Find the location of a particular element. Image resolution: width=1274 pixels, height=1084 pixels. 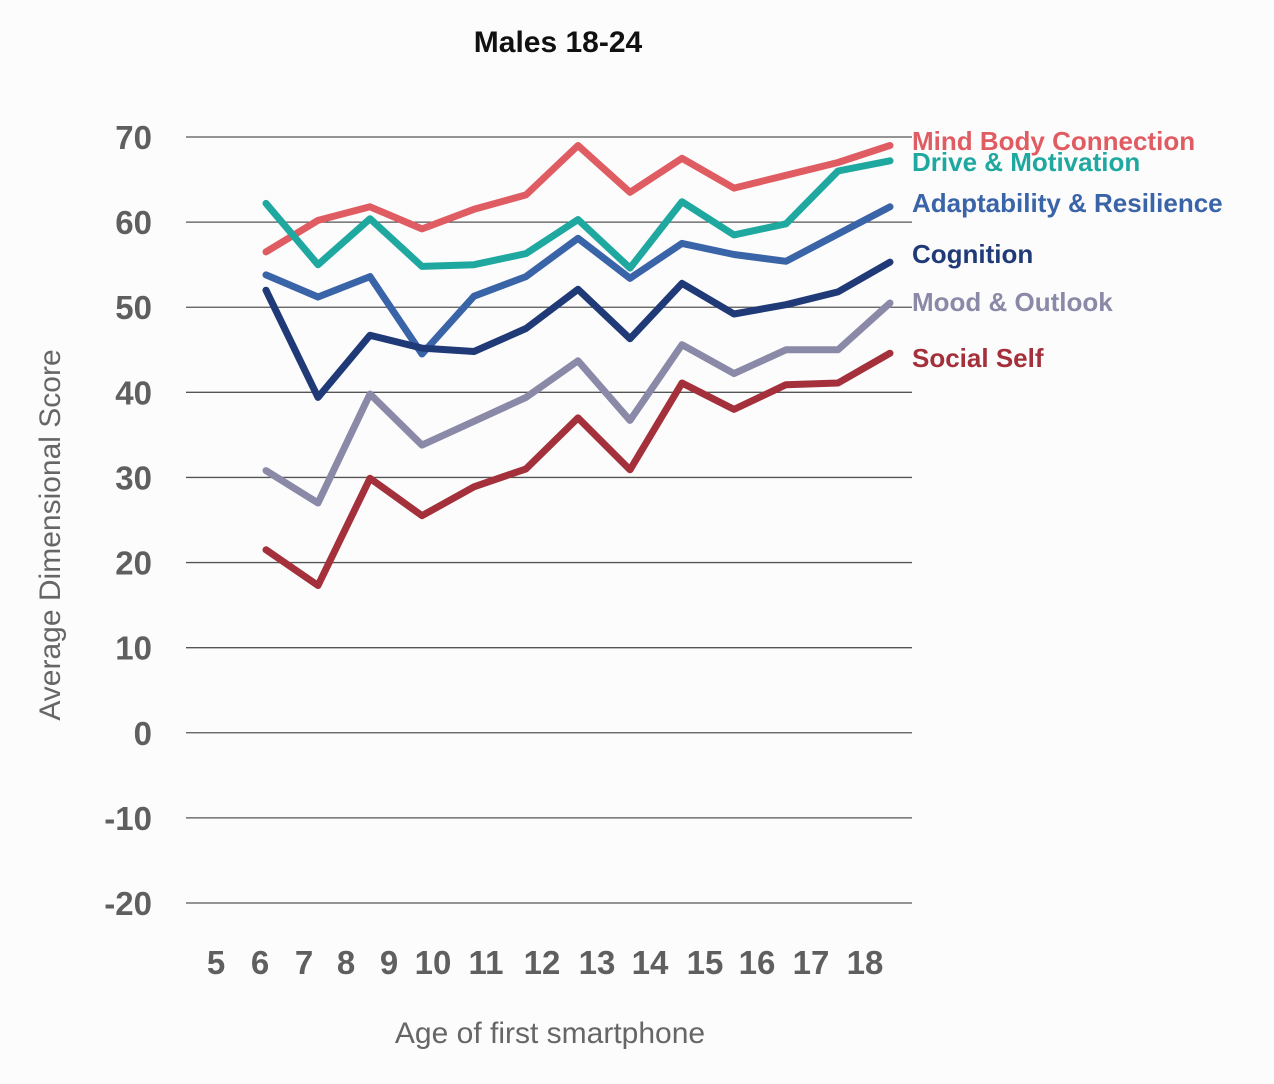

x-tick-label: 9 is located at coordinates (389, 962).